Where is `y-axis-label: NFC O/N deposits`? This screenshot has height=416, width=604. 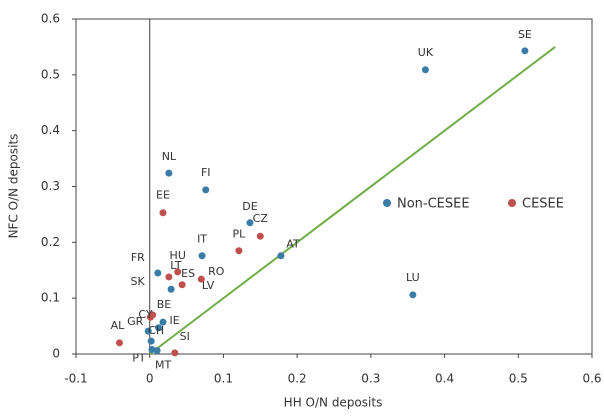
y-axis-label: NFC O/N deposits is located at coordinates (14, 186).